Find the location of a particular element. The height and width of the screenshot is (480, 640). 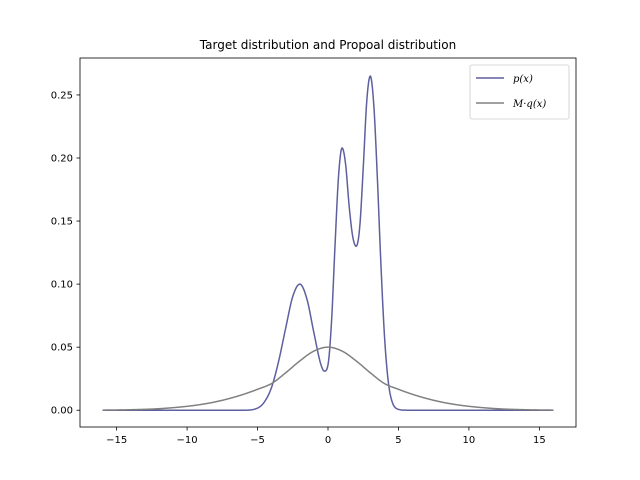

x-tick-label: −15 is located at coordinates (116, 440).